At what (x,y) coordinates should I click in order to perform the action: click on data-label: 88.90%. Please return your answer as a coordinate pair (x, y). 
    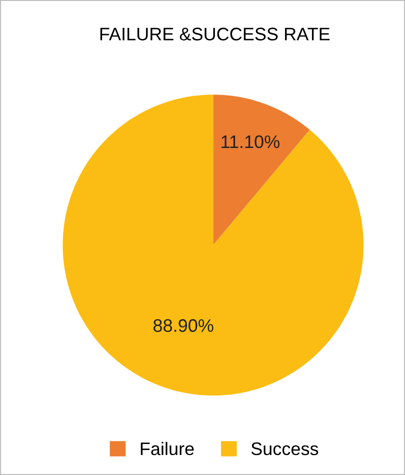
    Looking at the image, I should click on (184, 325).